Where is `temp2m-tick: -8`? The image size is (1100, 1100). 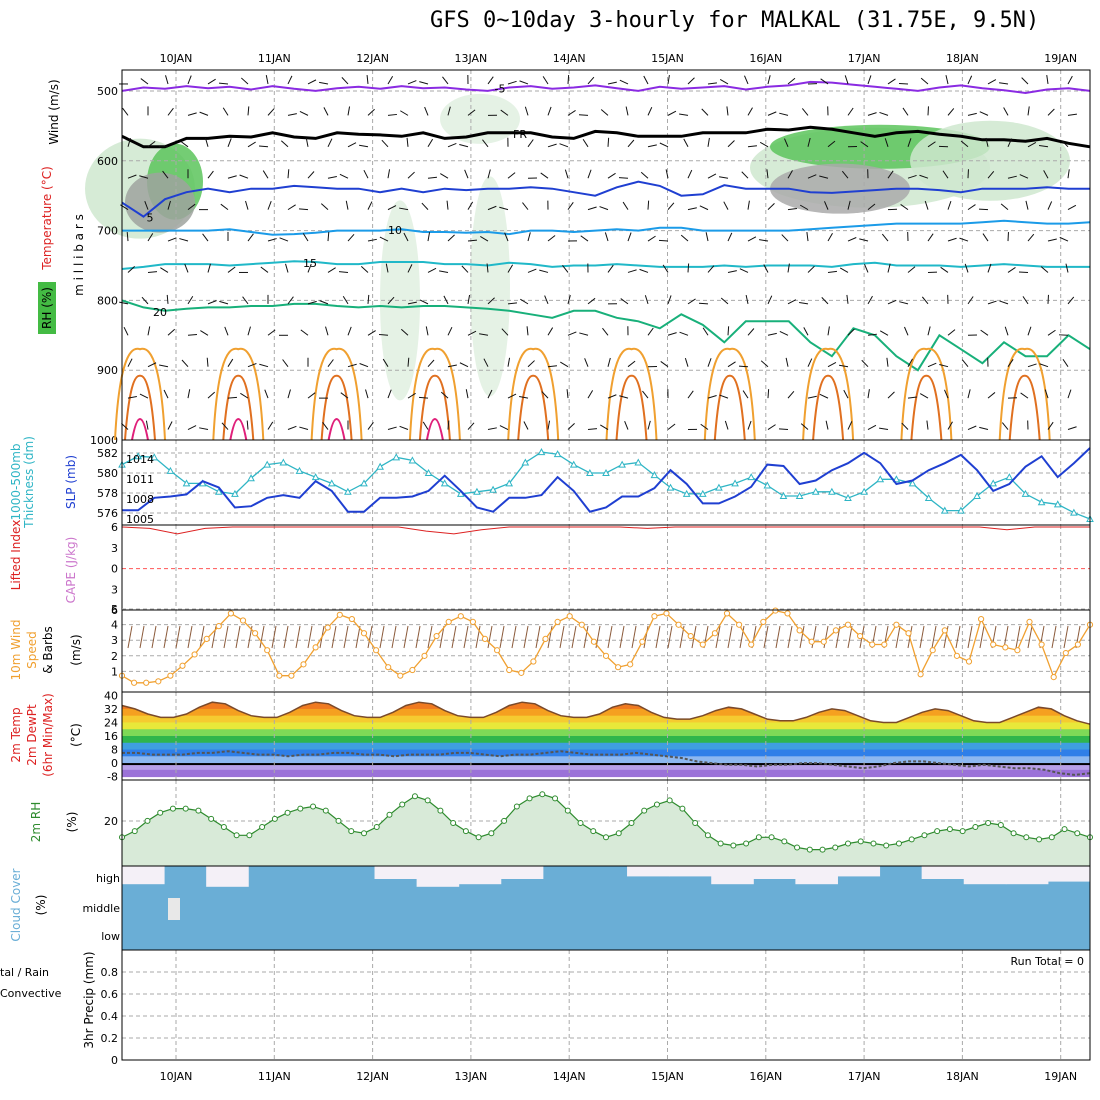 temp2m-tick: -8 is located at coordinates (112, 777).